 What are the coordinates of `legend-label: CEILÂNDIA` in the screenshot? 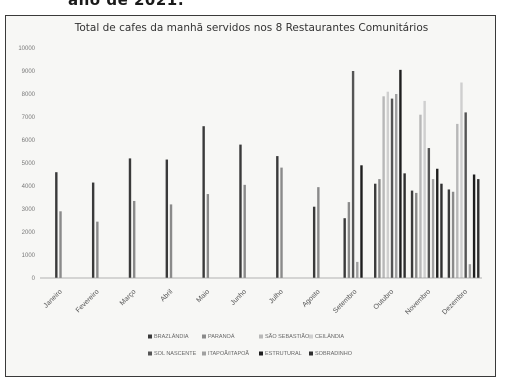 It's located at (329, 336).